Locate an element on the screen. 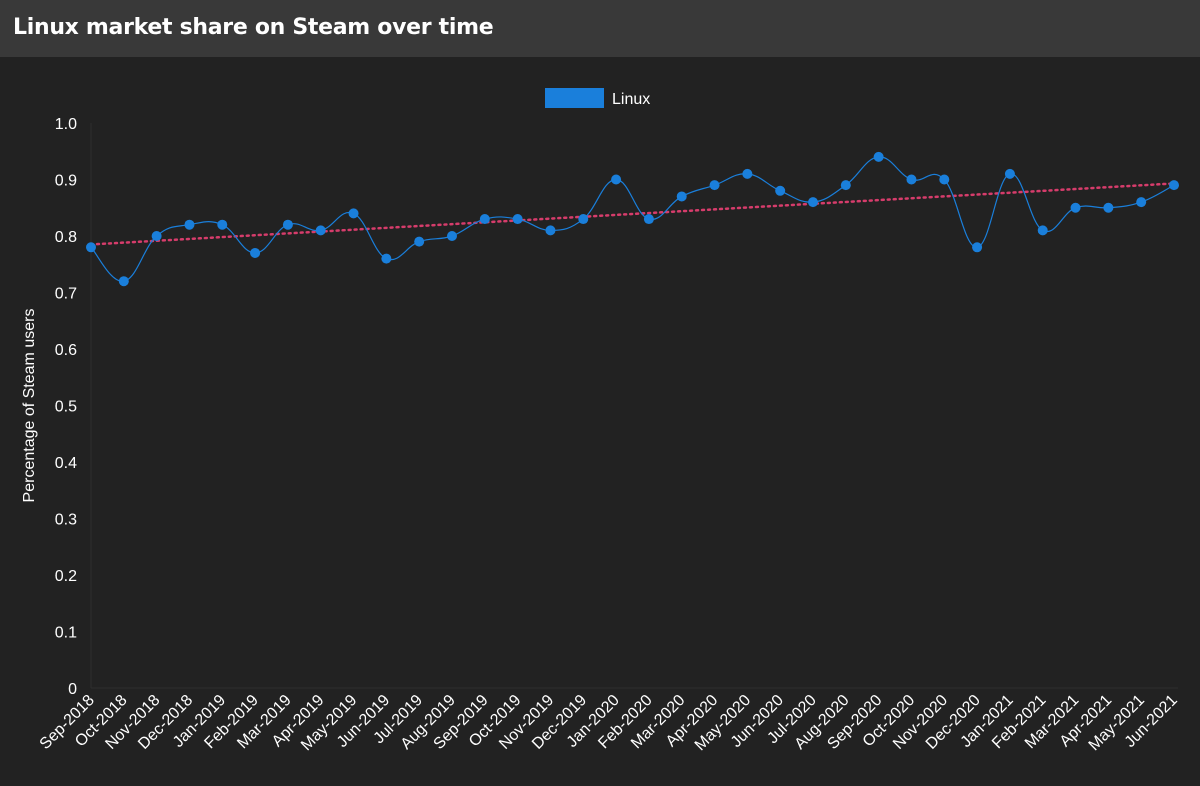 This screenshot has height=786, width=1200. data-point-nov-2020 is located at coordinates (944, 179).